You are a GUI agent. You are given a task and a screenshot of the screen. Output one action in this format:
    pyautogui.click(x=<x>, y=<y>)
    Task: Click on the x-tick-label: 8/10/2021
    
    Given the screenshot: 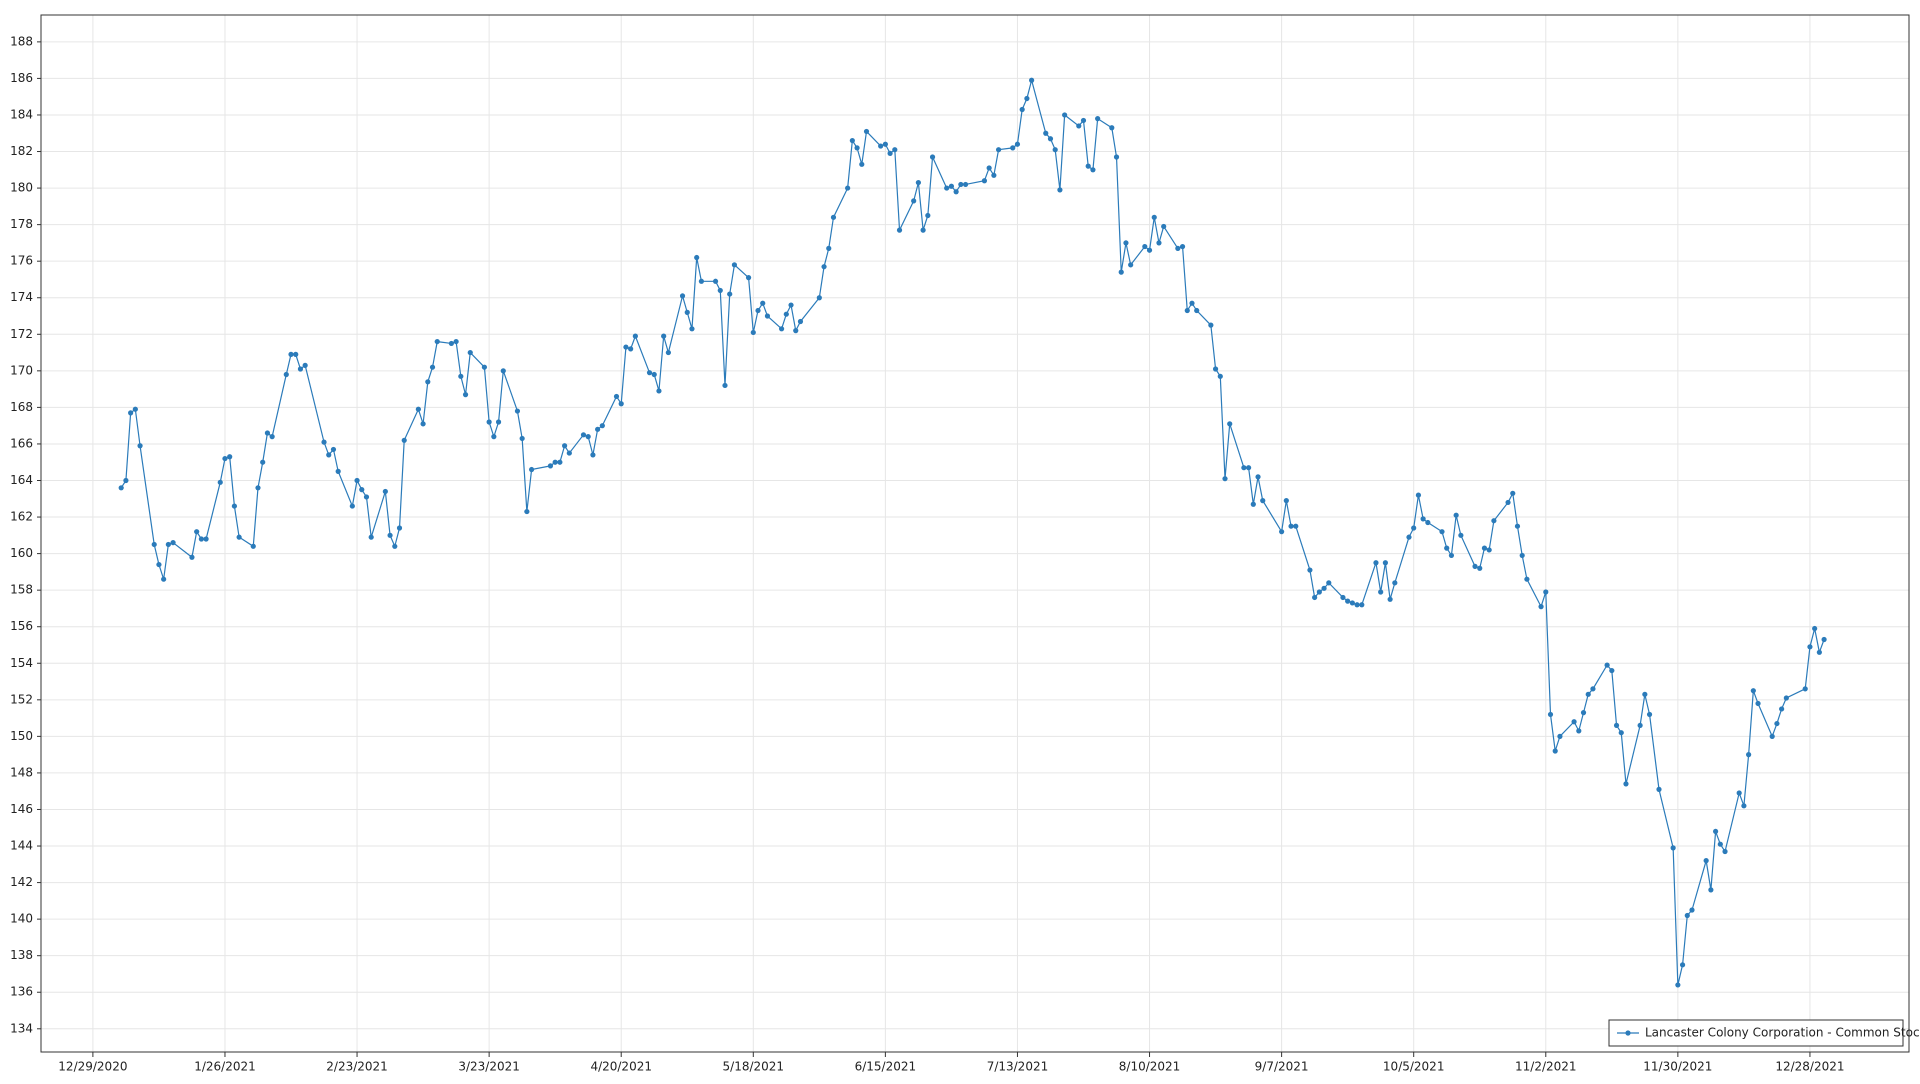 What is the action you would take?
    pyautogui.click(x=1150, y=1067)
    